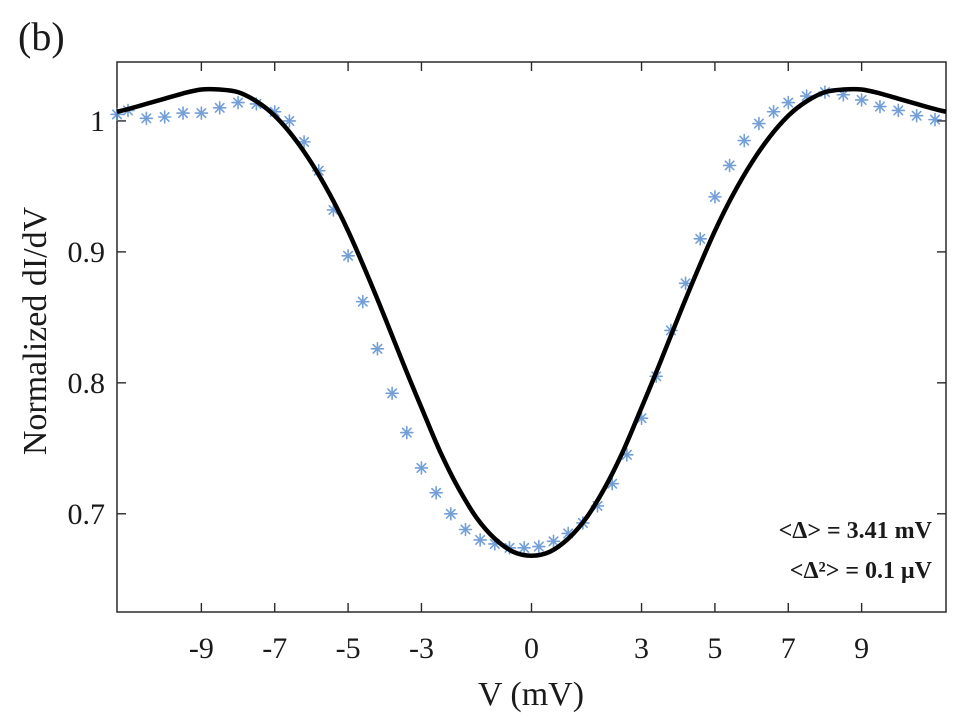 The height and width of the screenshot is (726, 953). I want to click on x-tick-label: 3, so click(641, 648).